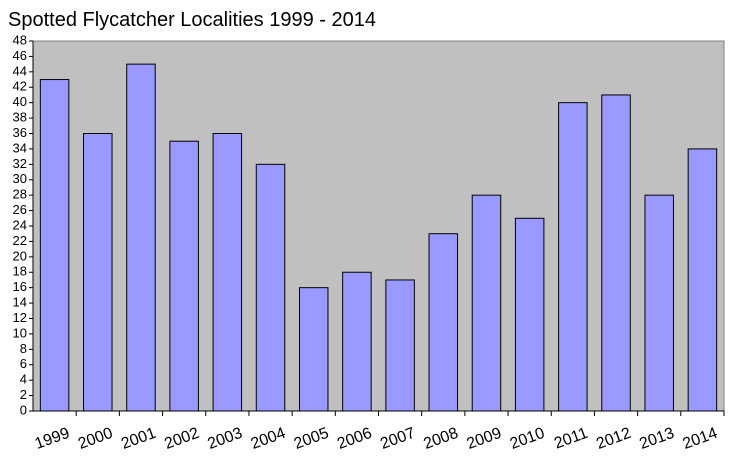 The image size is (731, 464). What do you see at coordinates (397, 439) in the screenshot?
I see `x-tick-label: 2007` at bounding box center [397, 439].